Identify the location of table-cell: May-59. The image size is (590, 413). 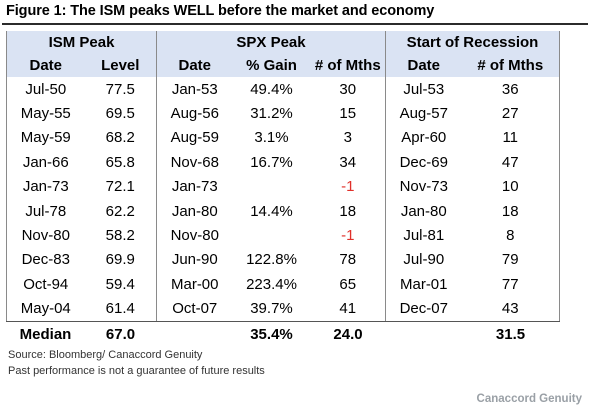
(45, 138).